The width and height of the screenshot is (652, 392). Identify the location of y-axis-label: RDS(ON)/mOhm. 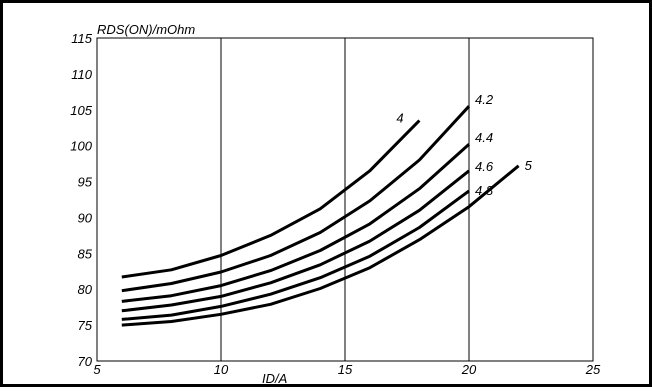
(146, 29).